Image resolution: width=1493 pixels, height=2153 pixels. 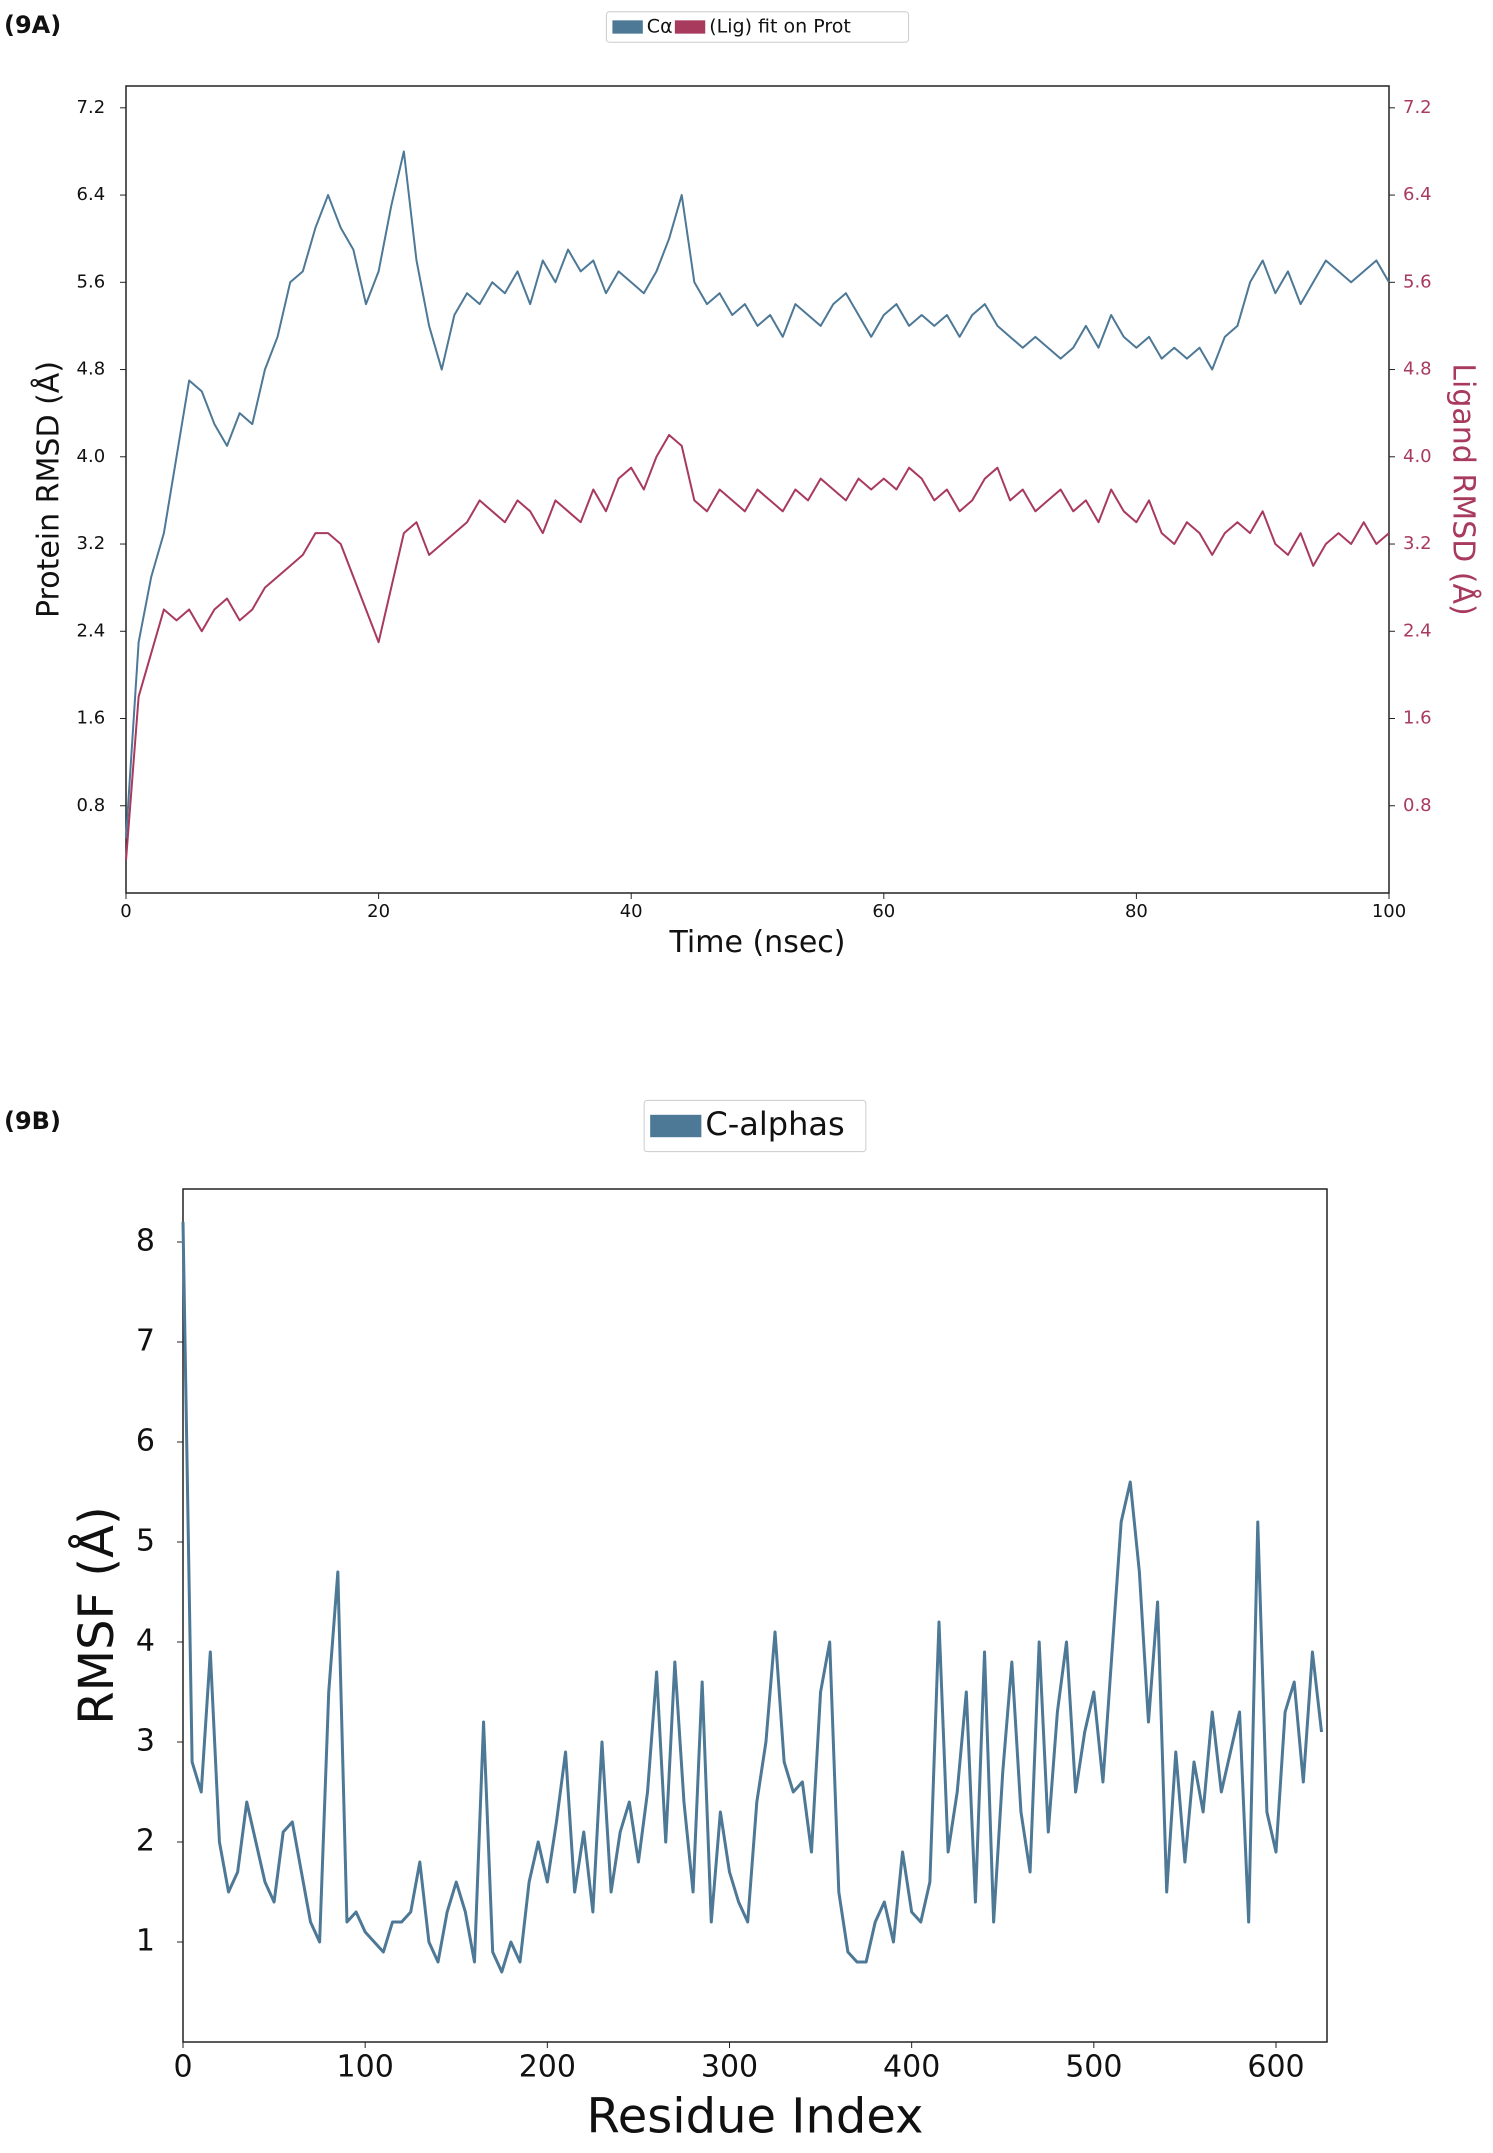 I want to click on legend: C-alphas, so click(x=755, y=1126).